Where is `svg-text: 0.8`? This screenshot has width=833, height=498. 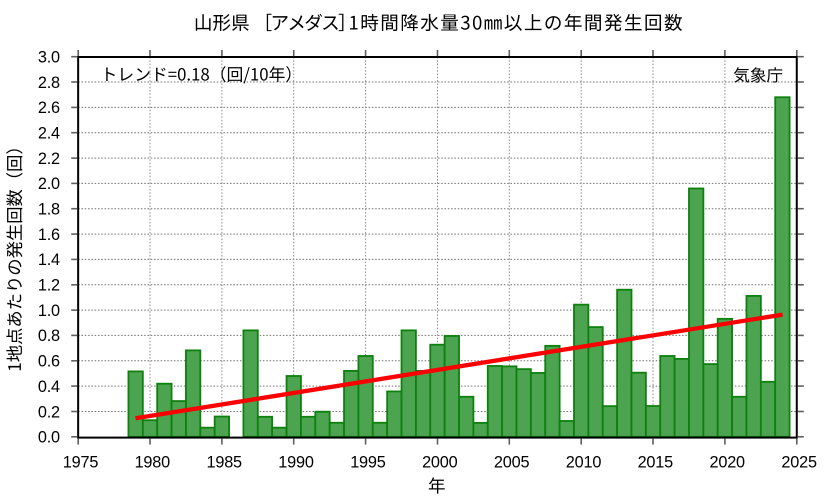
svg-text: 0.8 is located at coordinates (49, 336).